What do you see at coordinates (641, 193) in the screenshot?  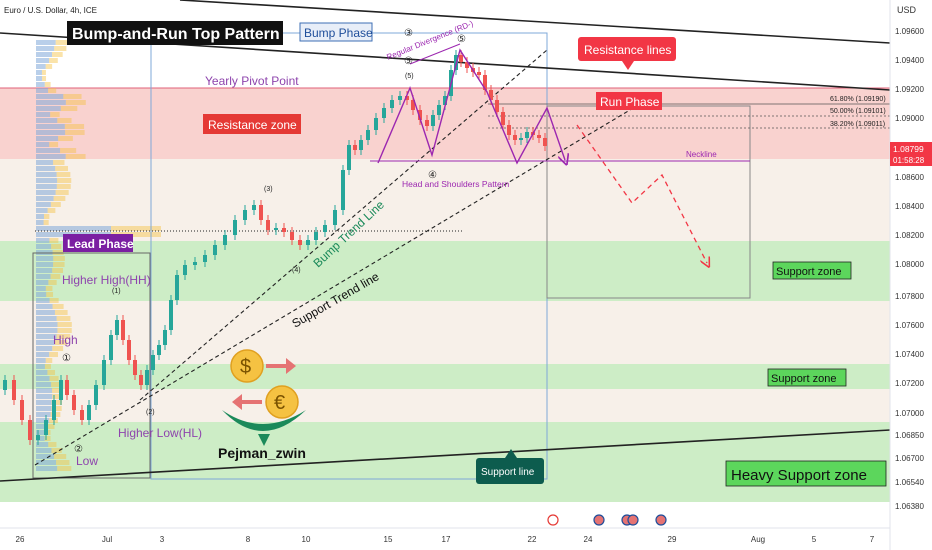 I see `projected-run-path` at bounding box center [641, 193].